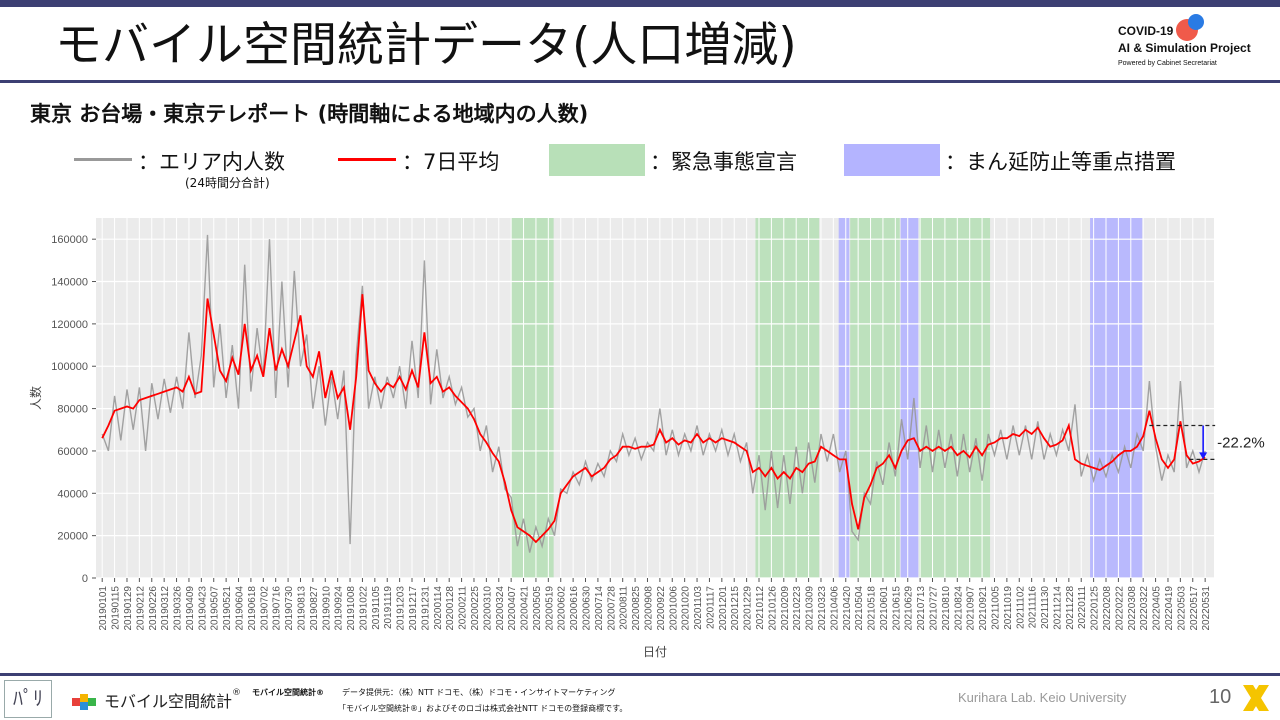 Image resolution: width=1280 pixels, height=720 pixels. What do you see at coordinates (500, 608) in the screenshot?
I see `x-tick-label: 20200324` at bounding box center [500, 608].